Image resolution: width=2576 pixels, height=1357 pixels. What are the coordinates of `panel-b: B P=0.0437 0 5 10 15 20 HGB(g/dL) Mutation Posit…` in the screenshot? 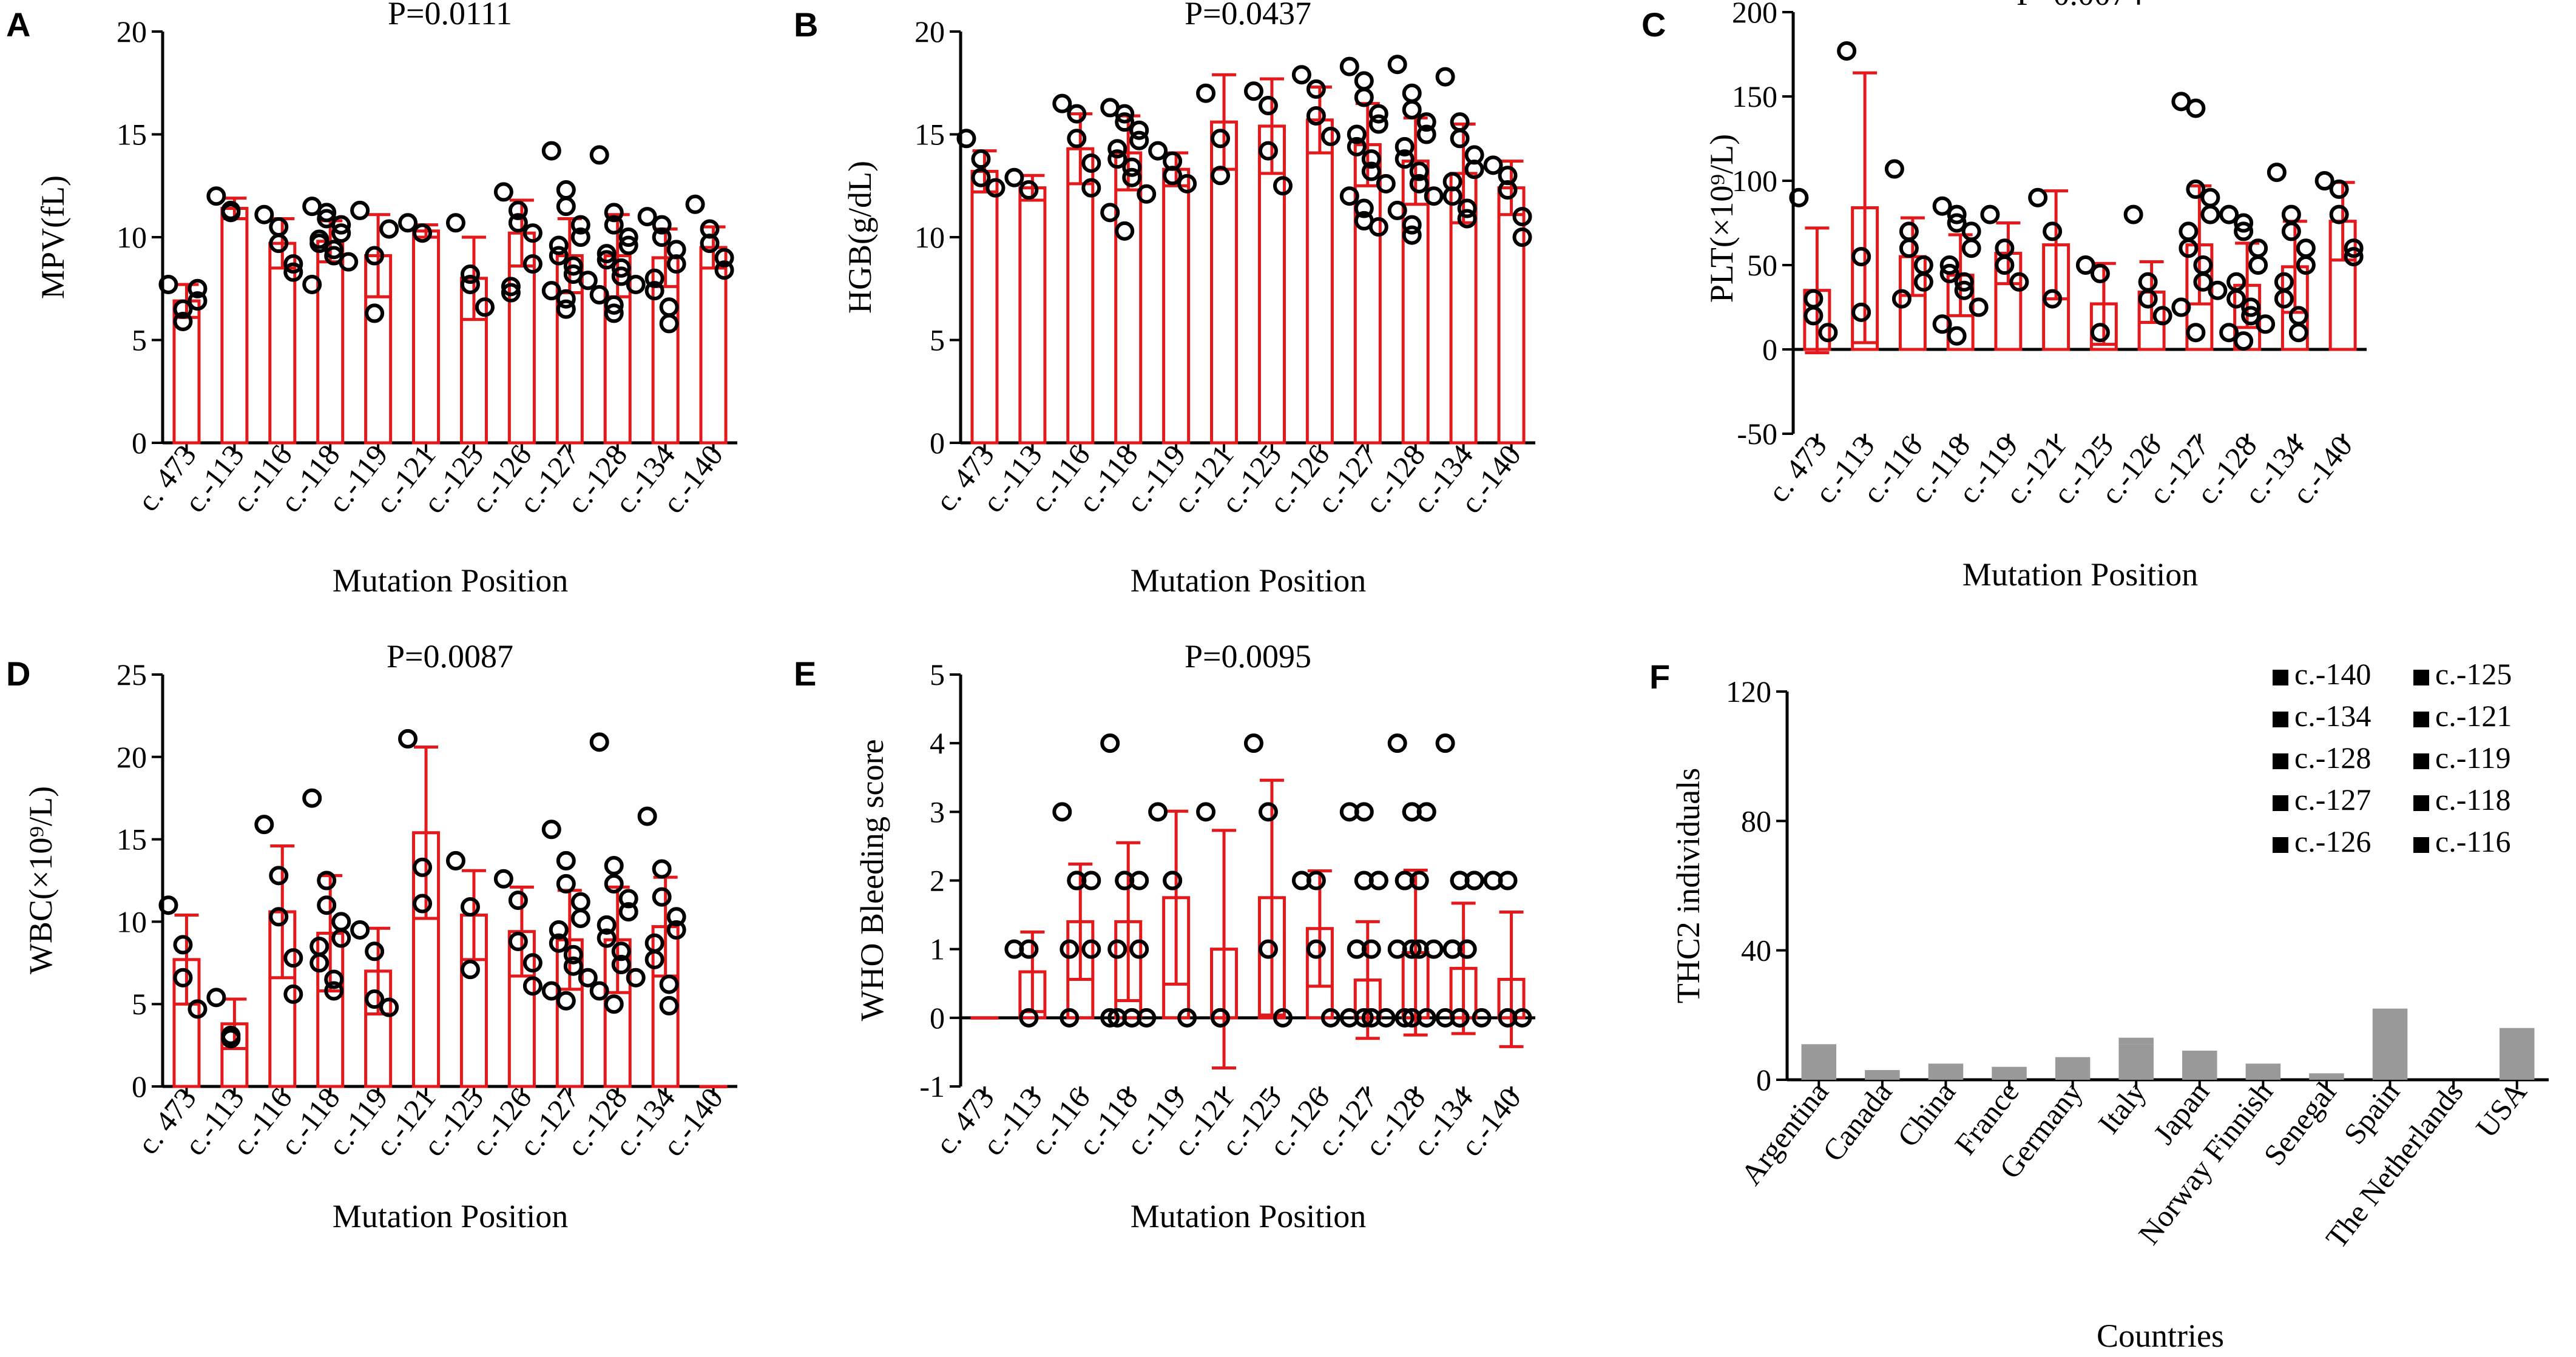 It's located at (1164, 299).